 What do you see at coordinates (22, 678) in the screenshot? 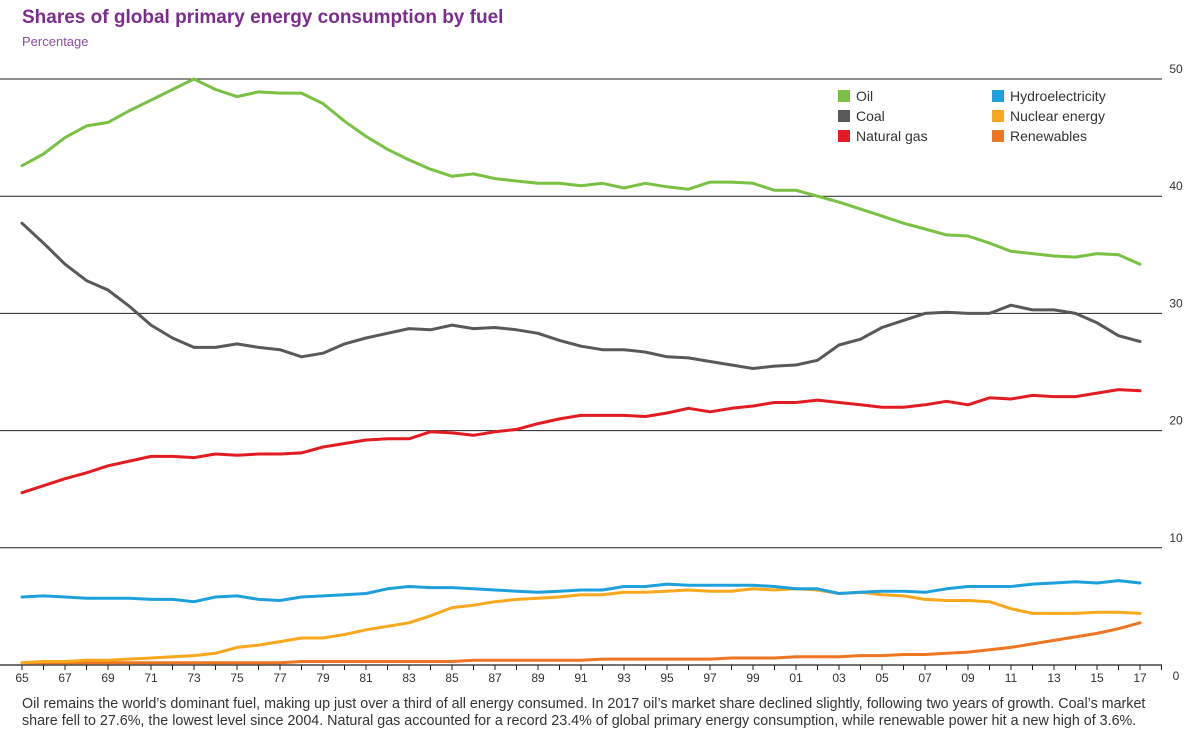
I see `x-tick-label: 65` at bounding box center [22, 678].